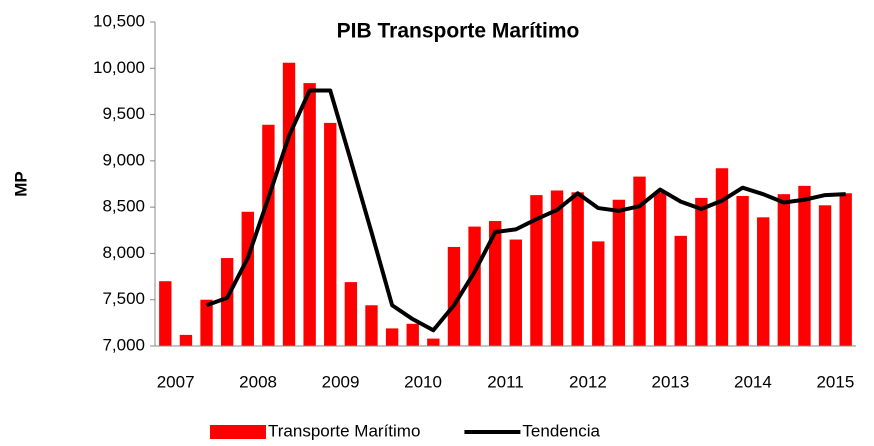  What do you see at coordinates (344, 430) in the screenshot?
I see `legend-label: Transporte Marítimo` at bounding box center [344, 430].